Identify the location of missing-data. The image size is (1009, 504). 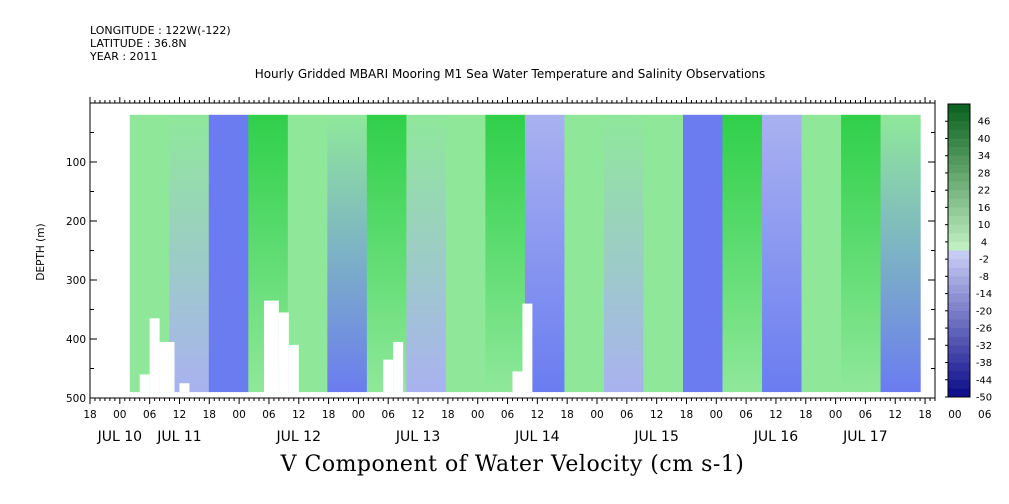
(336, 346).